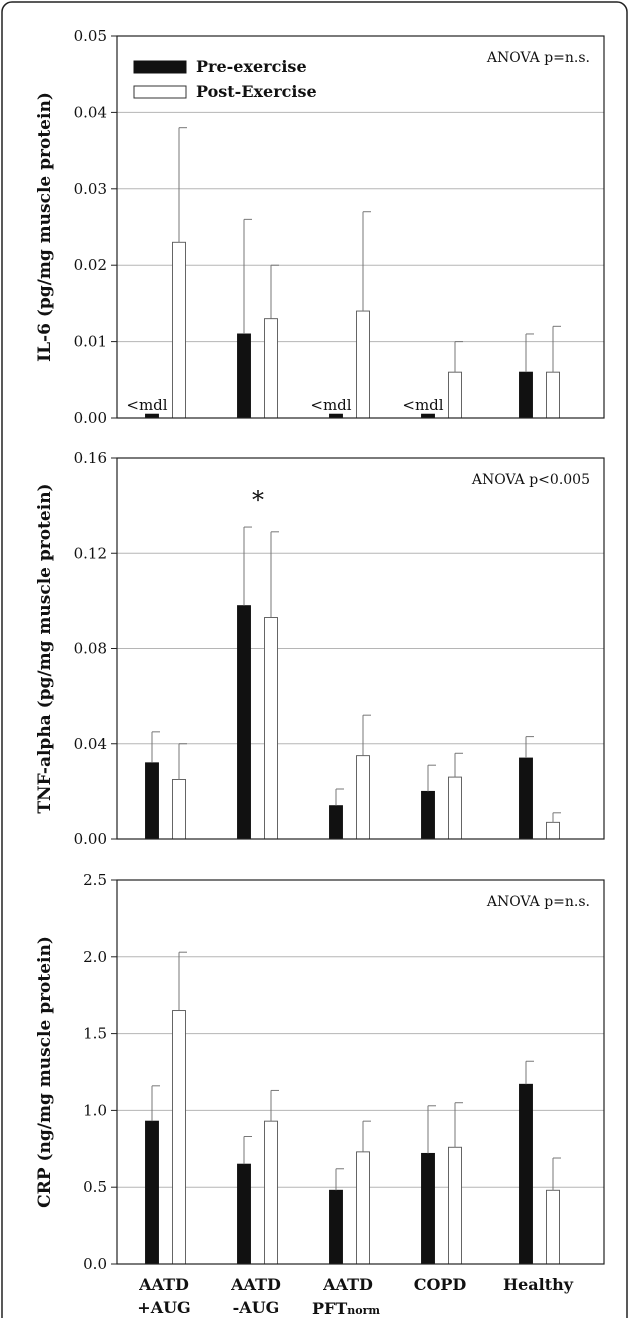 The width and height of the screenshot is (629, 1323). Describe the element at coordinates (152, 1192) in the screenshot. I see `crp-bar-pre-exercise-aatd-aug` at that location.